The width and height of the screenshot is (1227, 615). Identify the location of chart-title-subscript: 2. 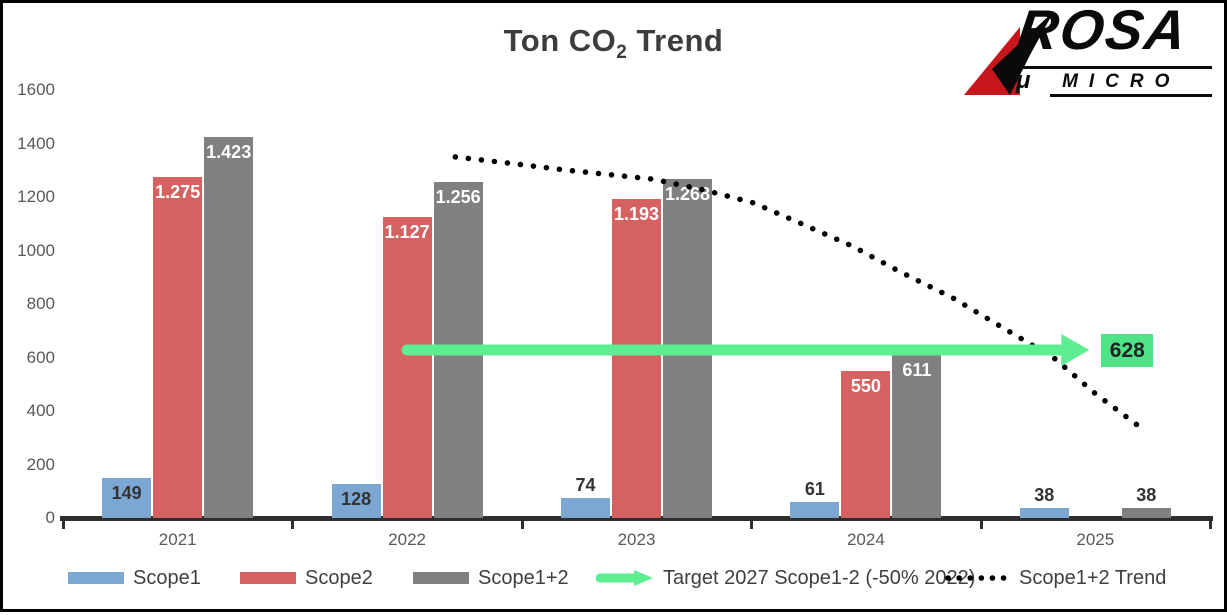
(622, 53).